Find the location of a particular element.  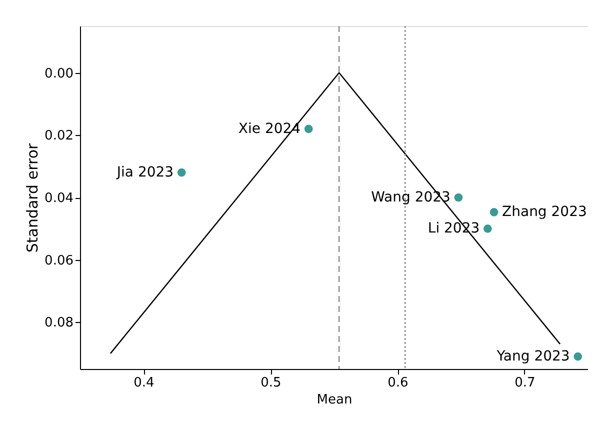

y-tick-label: 0.02 is located at coordinates (59, 136).